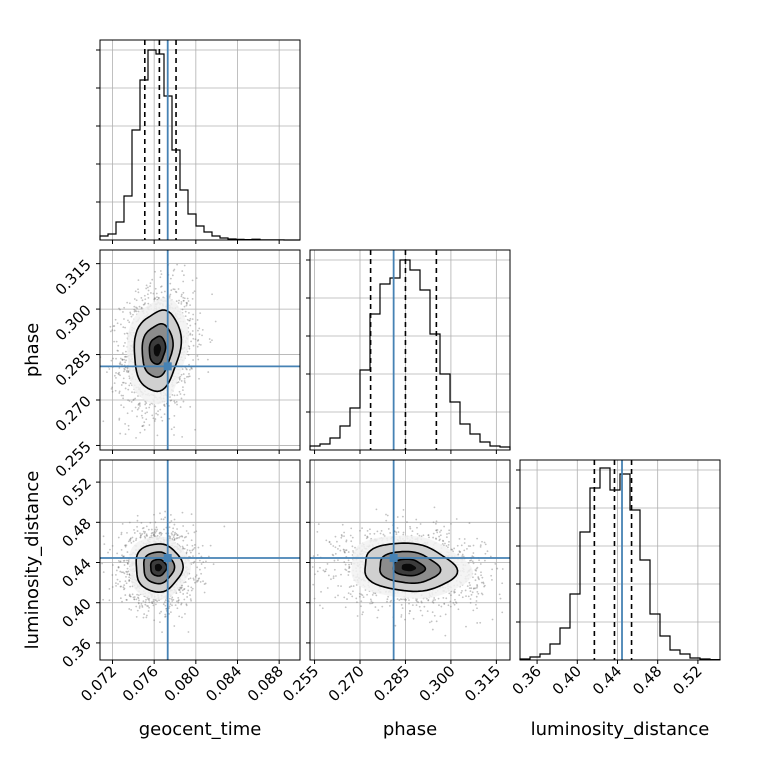 The width and height of the screenshot is (760, 760). I want to click on ytick-label-phase: 0.300, so click(73, 322).